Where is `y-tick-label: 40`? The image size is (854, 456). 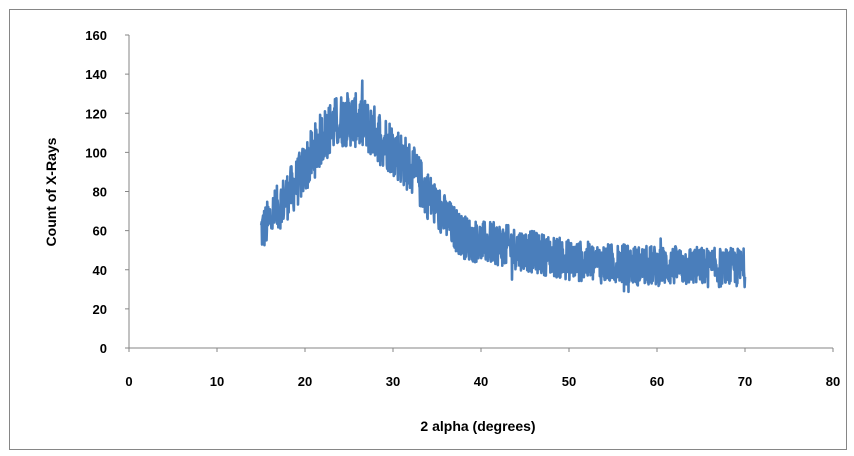
y-tick-label: 40 is located at coordinates (100, 270).